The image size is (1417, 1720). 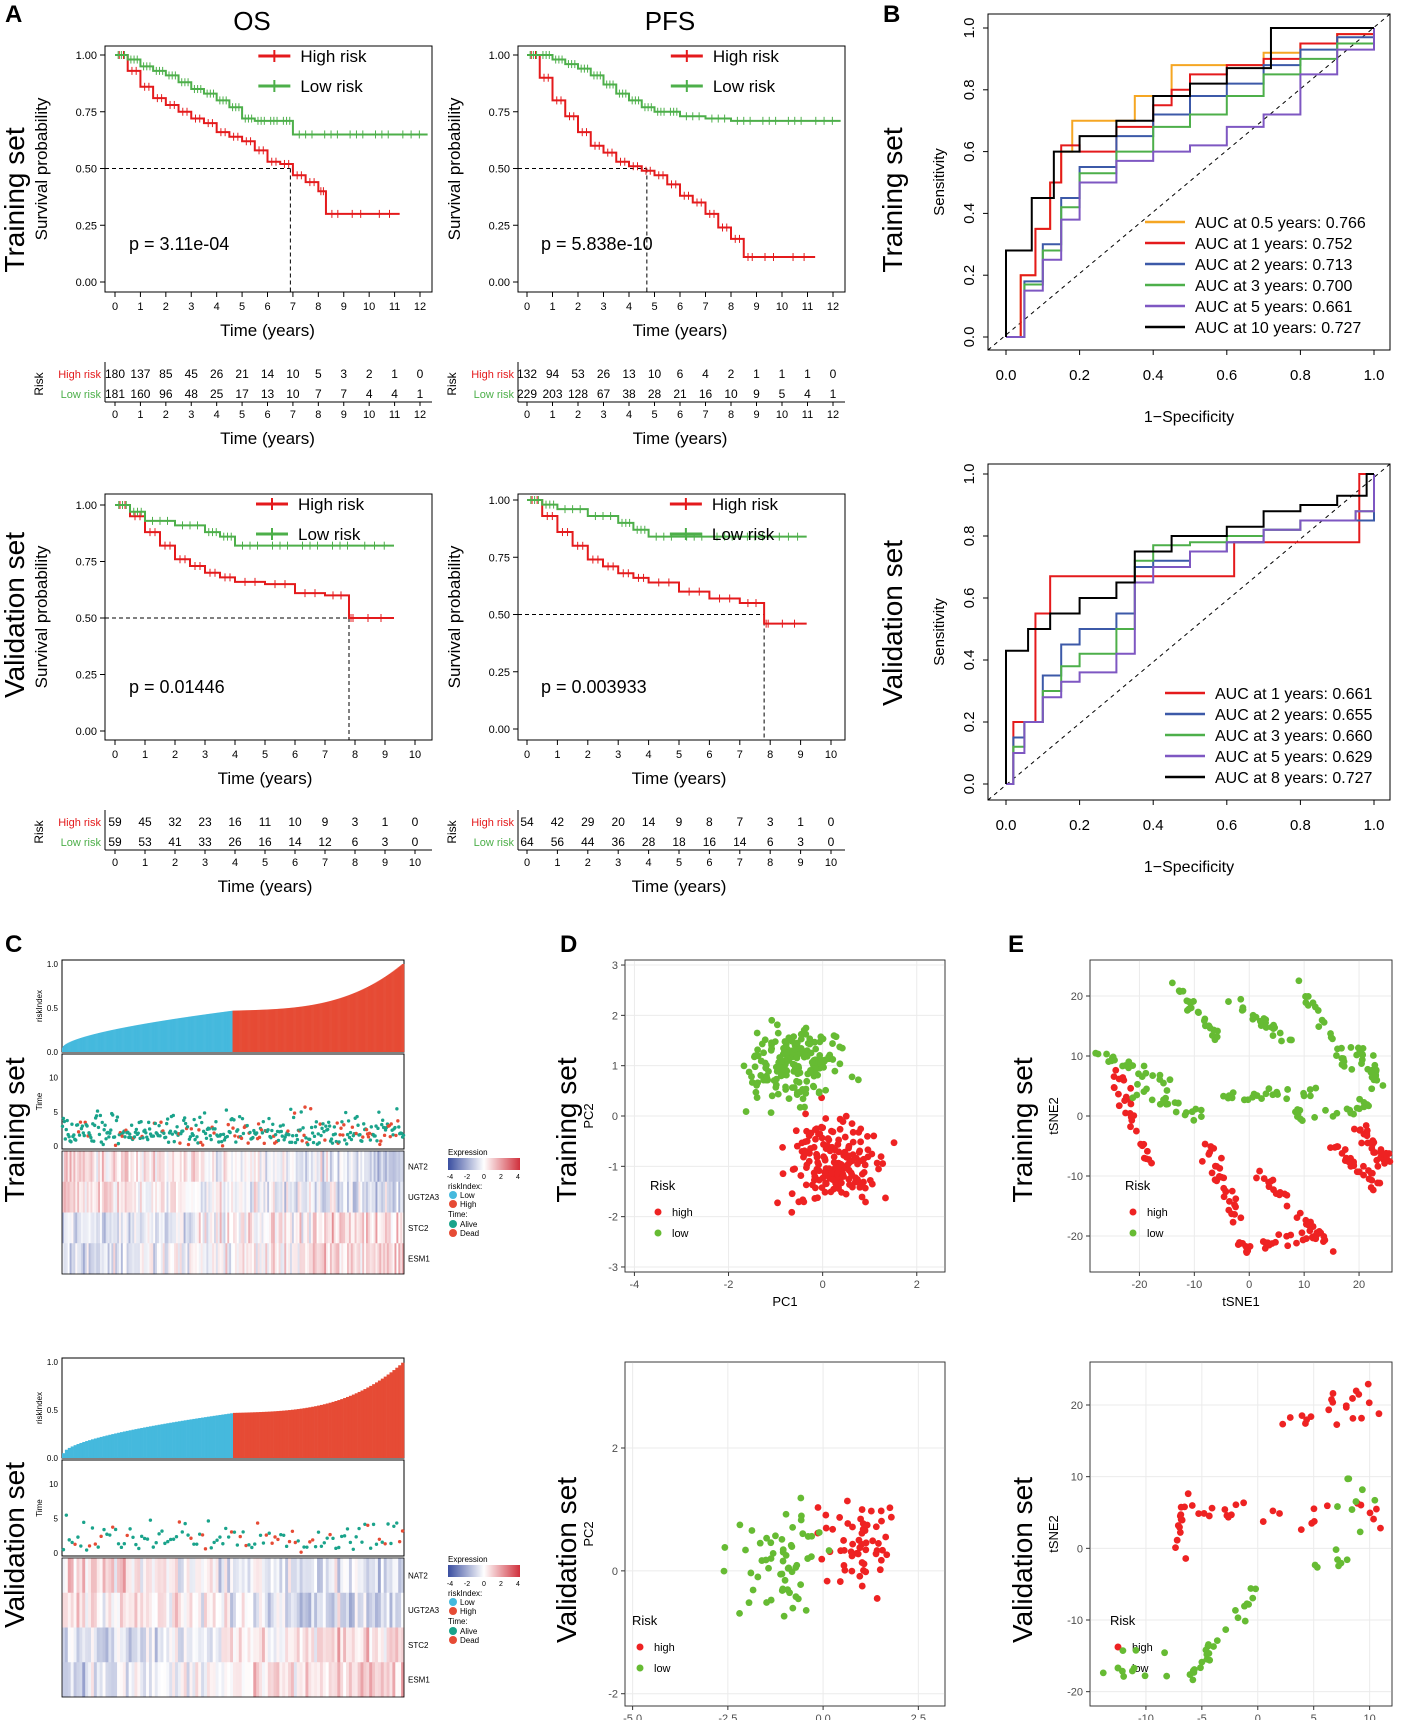 I want to click on roc-xtick-label: 0.0, so click(x=1006, y=375).